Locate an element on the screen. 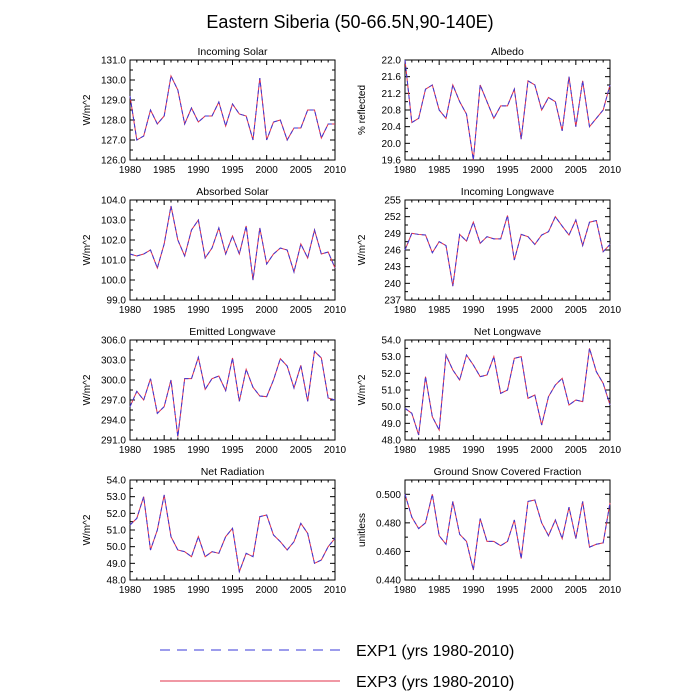 Image resolution: width=700 pixels, height=700 pixels. plot-frame is located at coordinates (507, 110).